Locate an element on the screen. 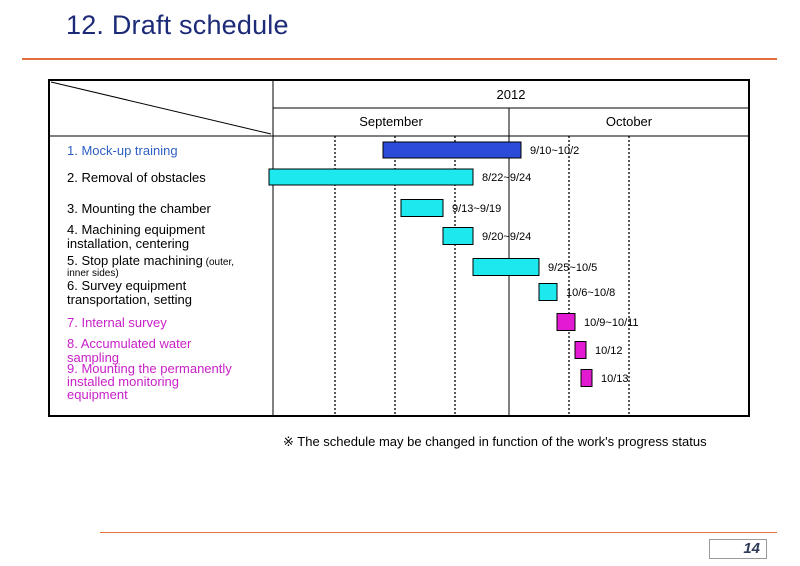 Image resolution: width=800 pixels, height=566 pixels. slide-title: 12. Draft schedule is located at coordinates (177, 25).